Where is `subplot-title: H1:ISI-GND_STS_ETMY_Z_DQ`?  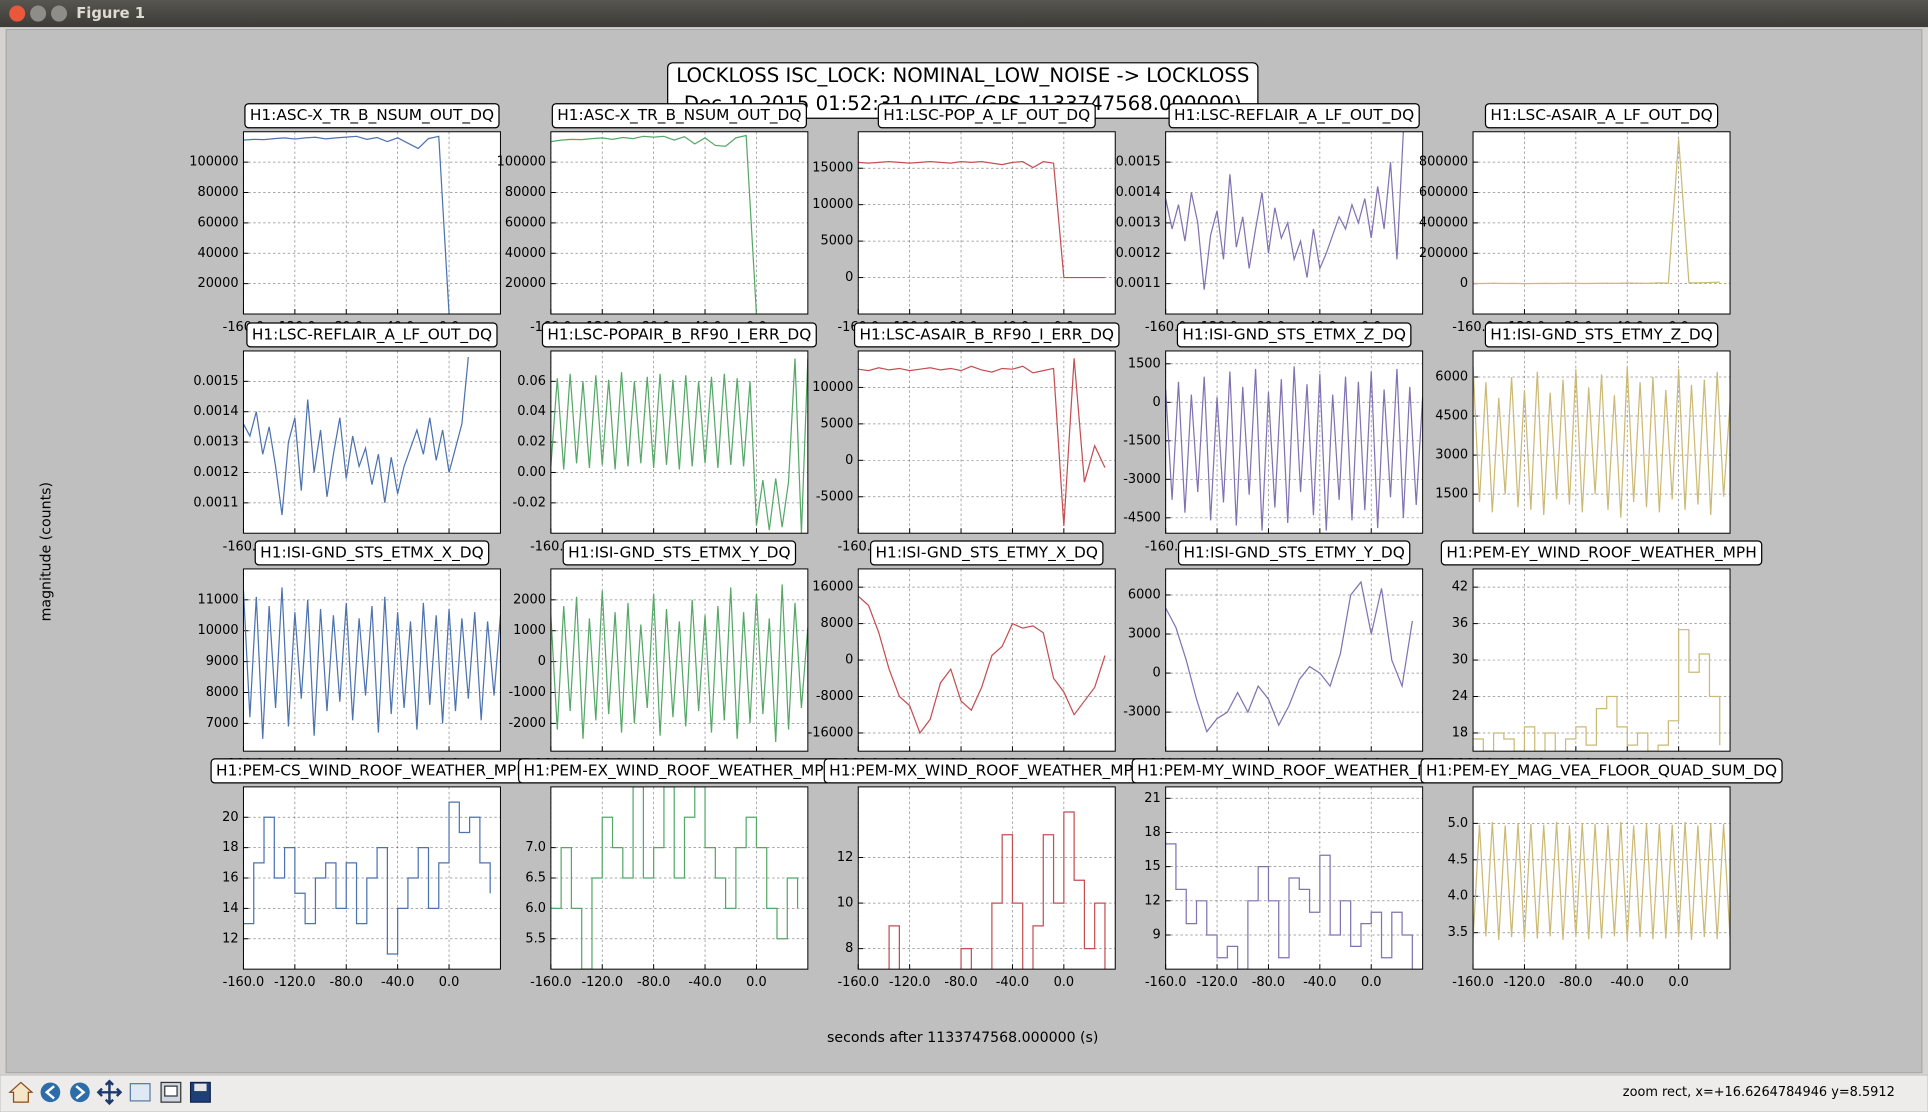 subplot-title: H1:ISI-GND_STS_ETMY_Z_DQ is located at coordinates (1601, 334).